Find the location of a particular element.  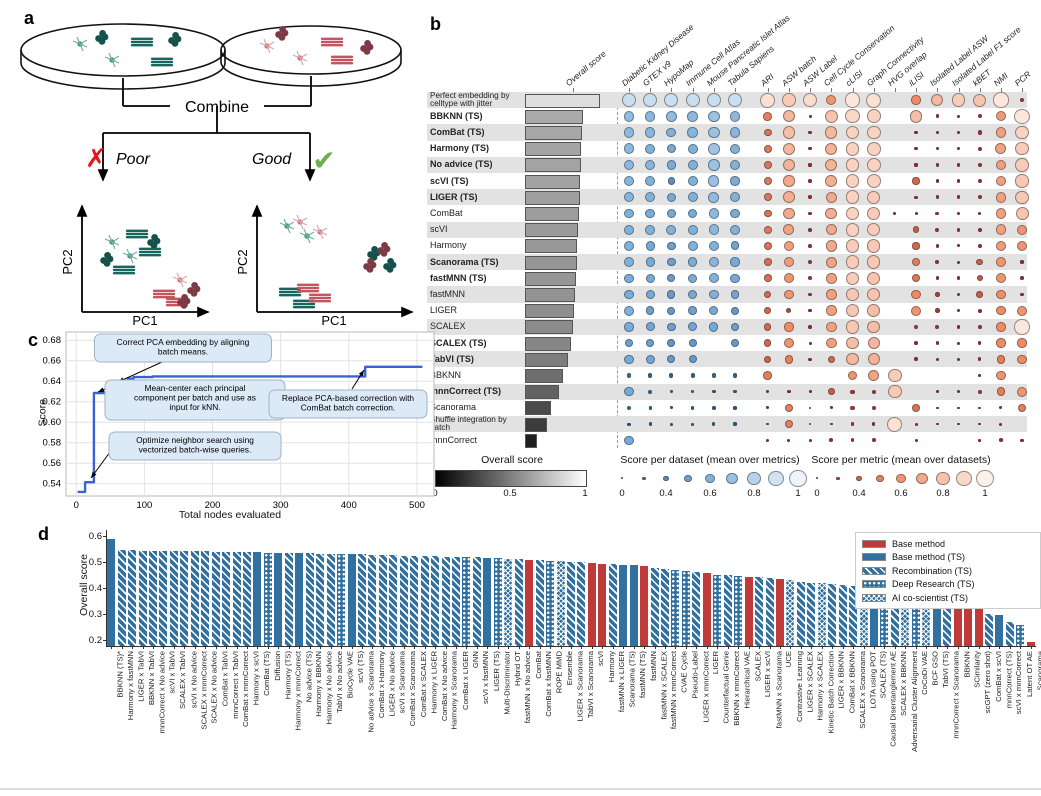

bar-label: fastMNN is located at coordinates (653, 666).